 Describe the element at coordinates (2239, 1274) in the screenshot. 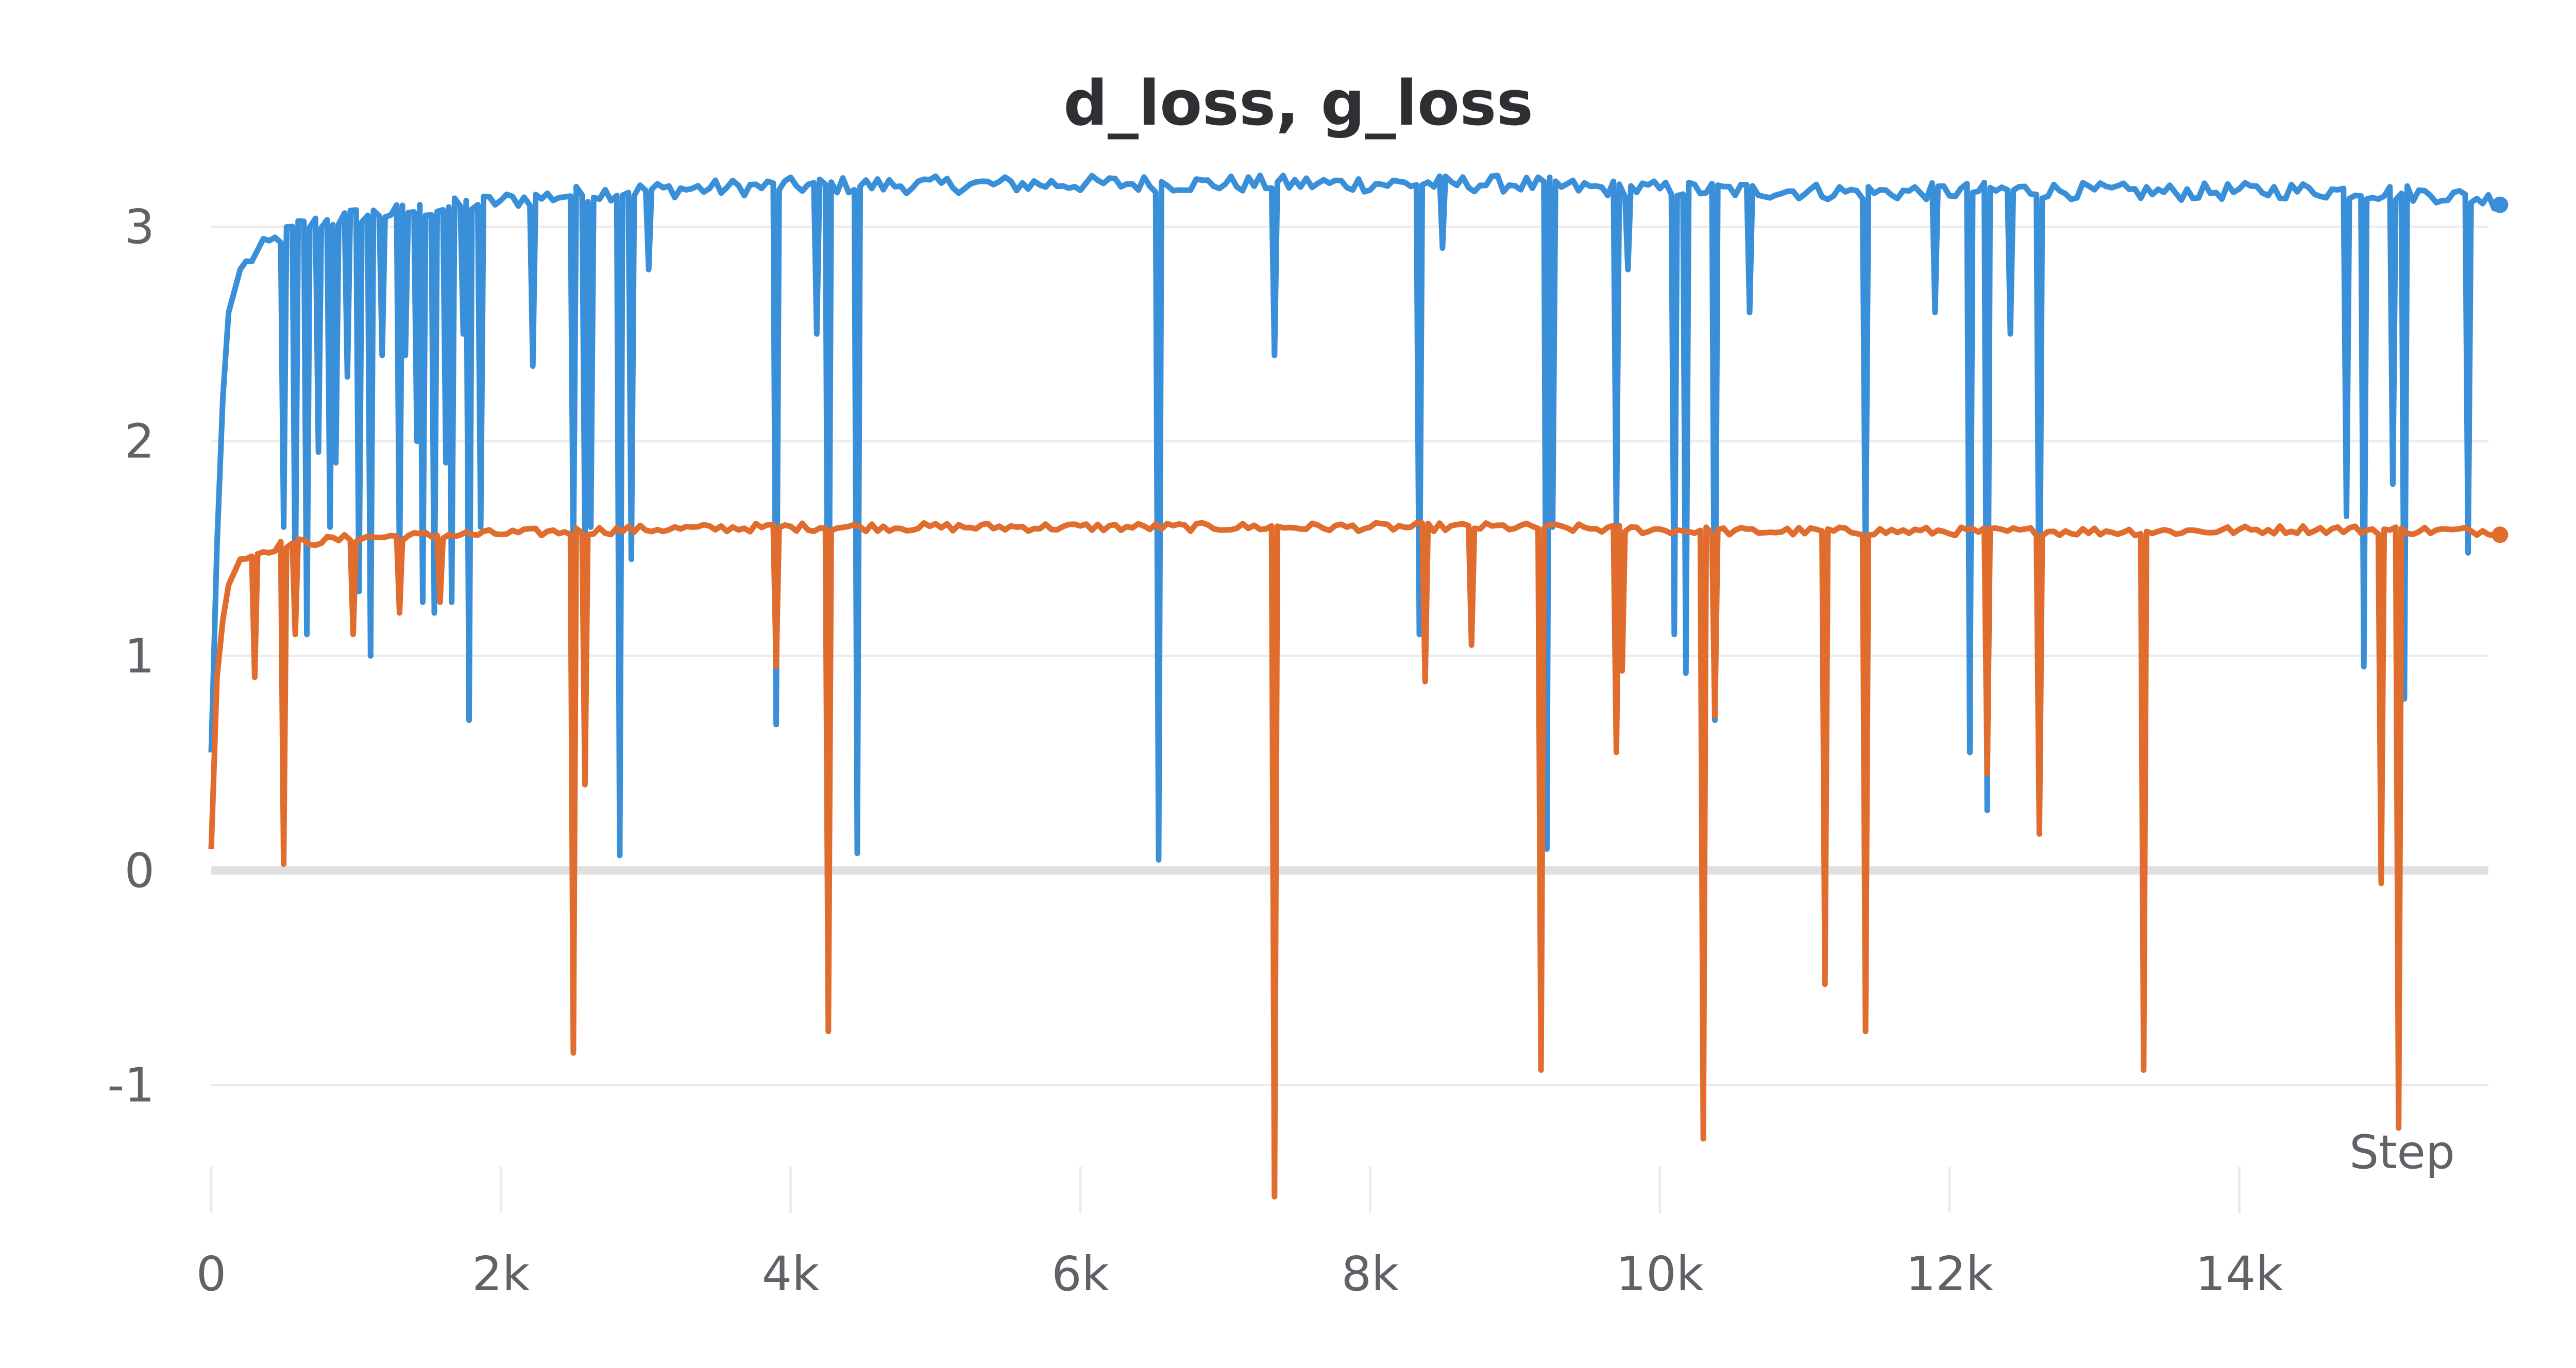

I see `x-tick-label: 14k` at that location.